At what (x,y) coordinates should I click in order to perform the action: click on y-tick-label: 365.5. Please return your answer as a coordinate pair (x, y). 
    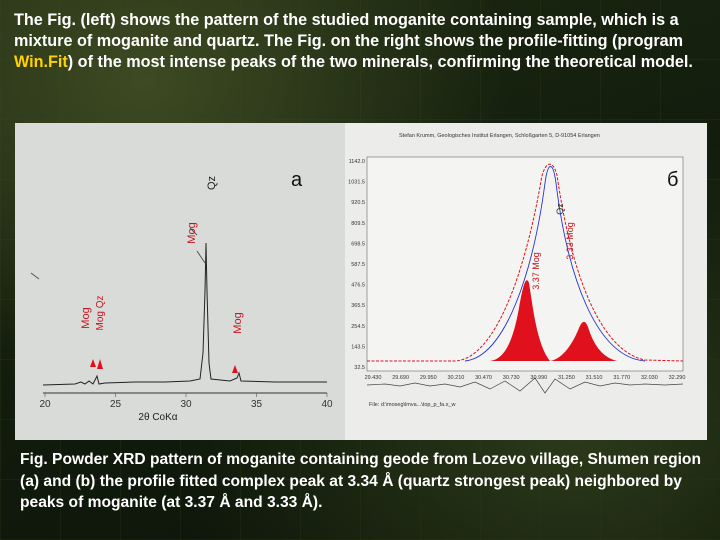
    Looking at the image, I should click on (358, 306).